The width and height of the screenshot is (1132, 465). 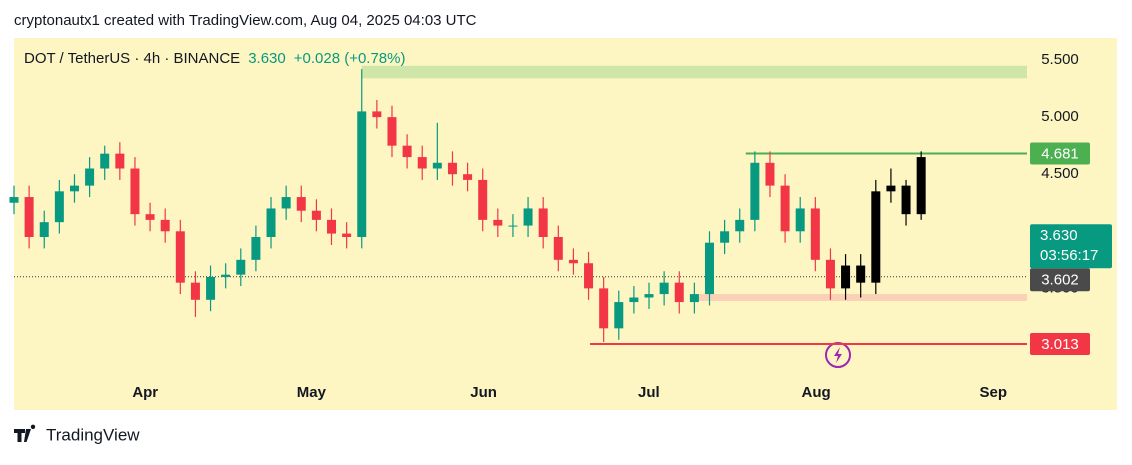 I want to click on reference-tag, so click(x=1060, y=280).